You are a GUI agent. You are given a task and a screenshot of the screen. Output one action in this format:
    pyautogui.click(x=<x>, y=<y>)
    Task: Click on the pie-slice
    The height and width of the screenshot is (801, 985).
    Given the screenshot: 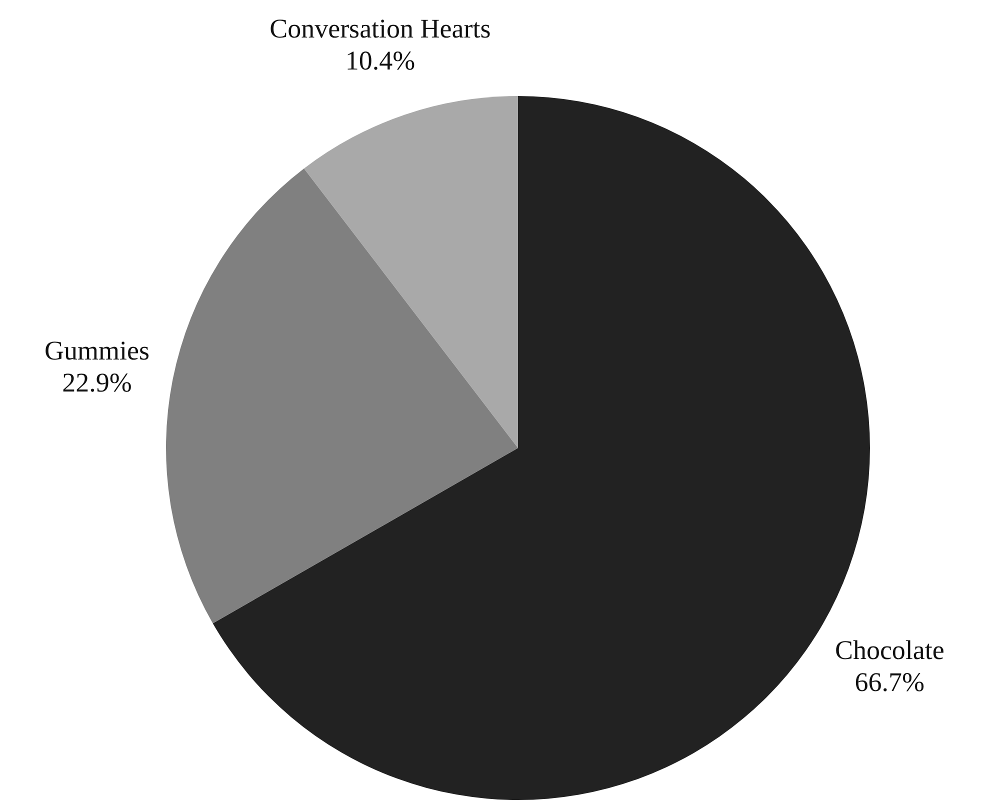 What is the action you would take?
    pyautogui.click(x=411, y=272)
    